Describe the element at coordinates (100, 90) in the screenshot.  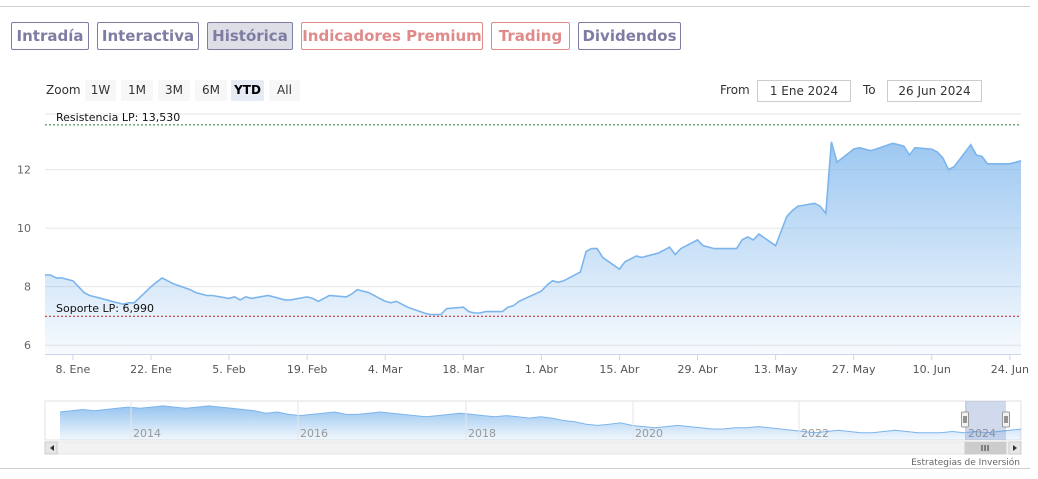
I see `zoom-1w-button: 1W` at that location.